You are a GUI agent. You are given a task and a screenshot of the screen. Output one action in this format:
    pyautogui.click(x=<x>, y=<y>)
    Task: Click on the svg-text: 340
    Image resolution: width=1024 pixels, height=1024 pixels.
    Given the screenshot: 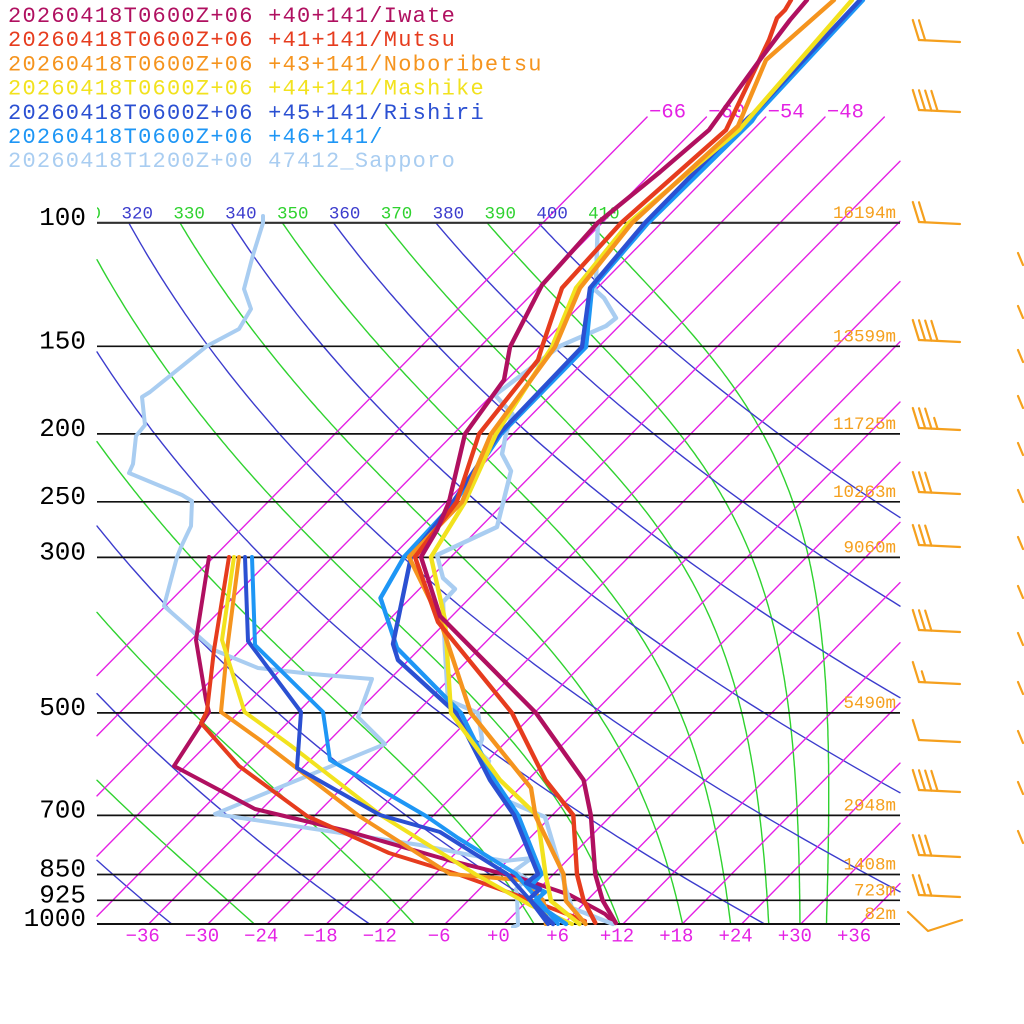 What is the action you would take?
    pyautogui.click(x=241, y=215)
    